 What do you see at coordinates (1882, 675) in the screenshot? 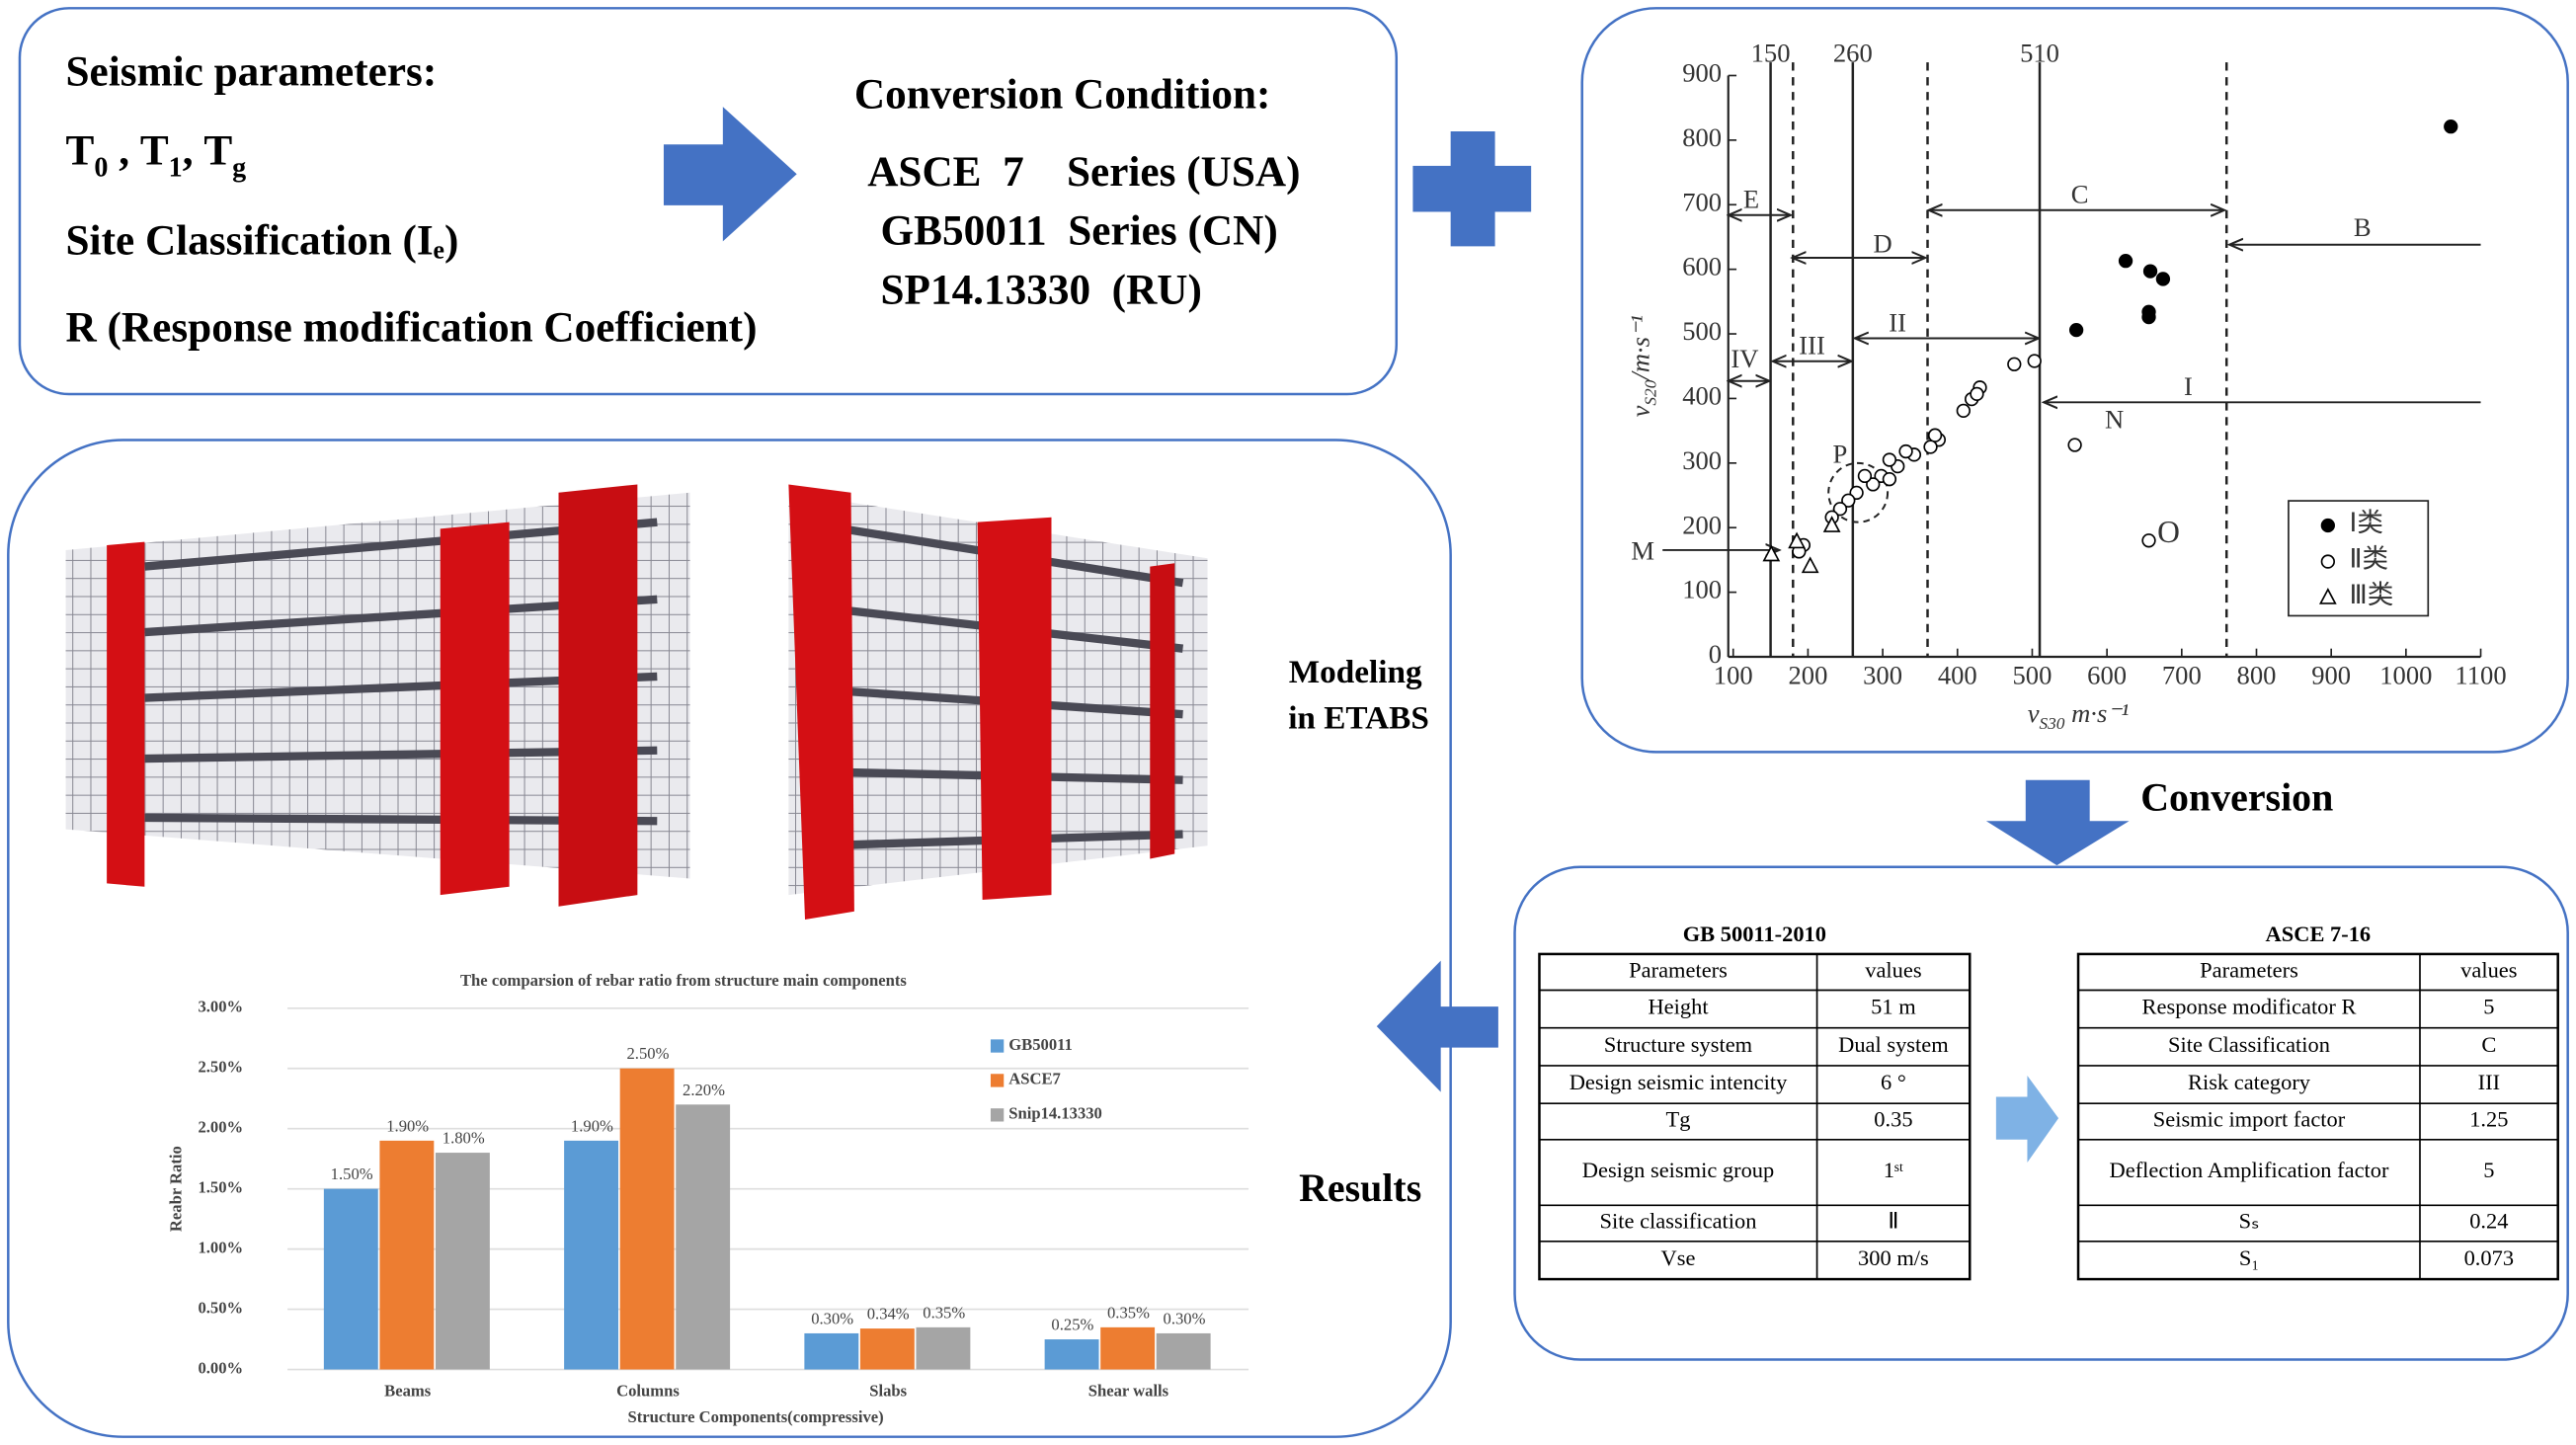
I see `x-tick-label: 300` at bounding box center [1882, 675].